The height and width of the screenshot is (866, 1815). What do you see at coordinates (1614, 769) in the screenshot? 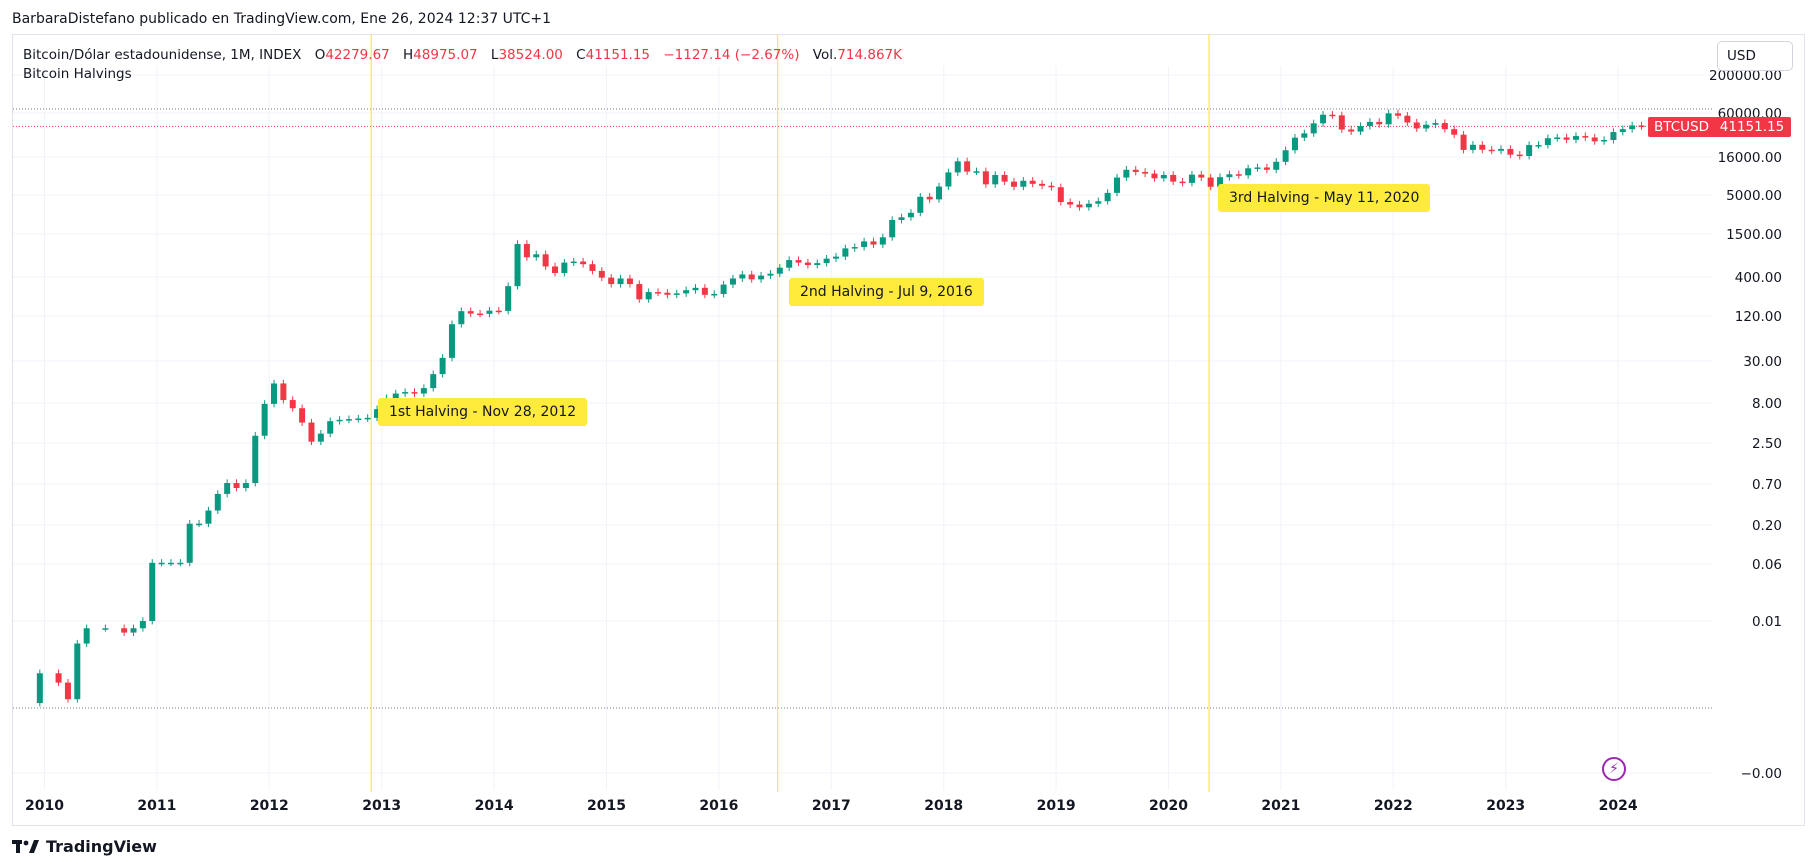
I see `lightning-bolt-icon: ⚡` at bounding box center [1614, 769].